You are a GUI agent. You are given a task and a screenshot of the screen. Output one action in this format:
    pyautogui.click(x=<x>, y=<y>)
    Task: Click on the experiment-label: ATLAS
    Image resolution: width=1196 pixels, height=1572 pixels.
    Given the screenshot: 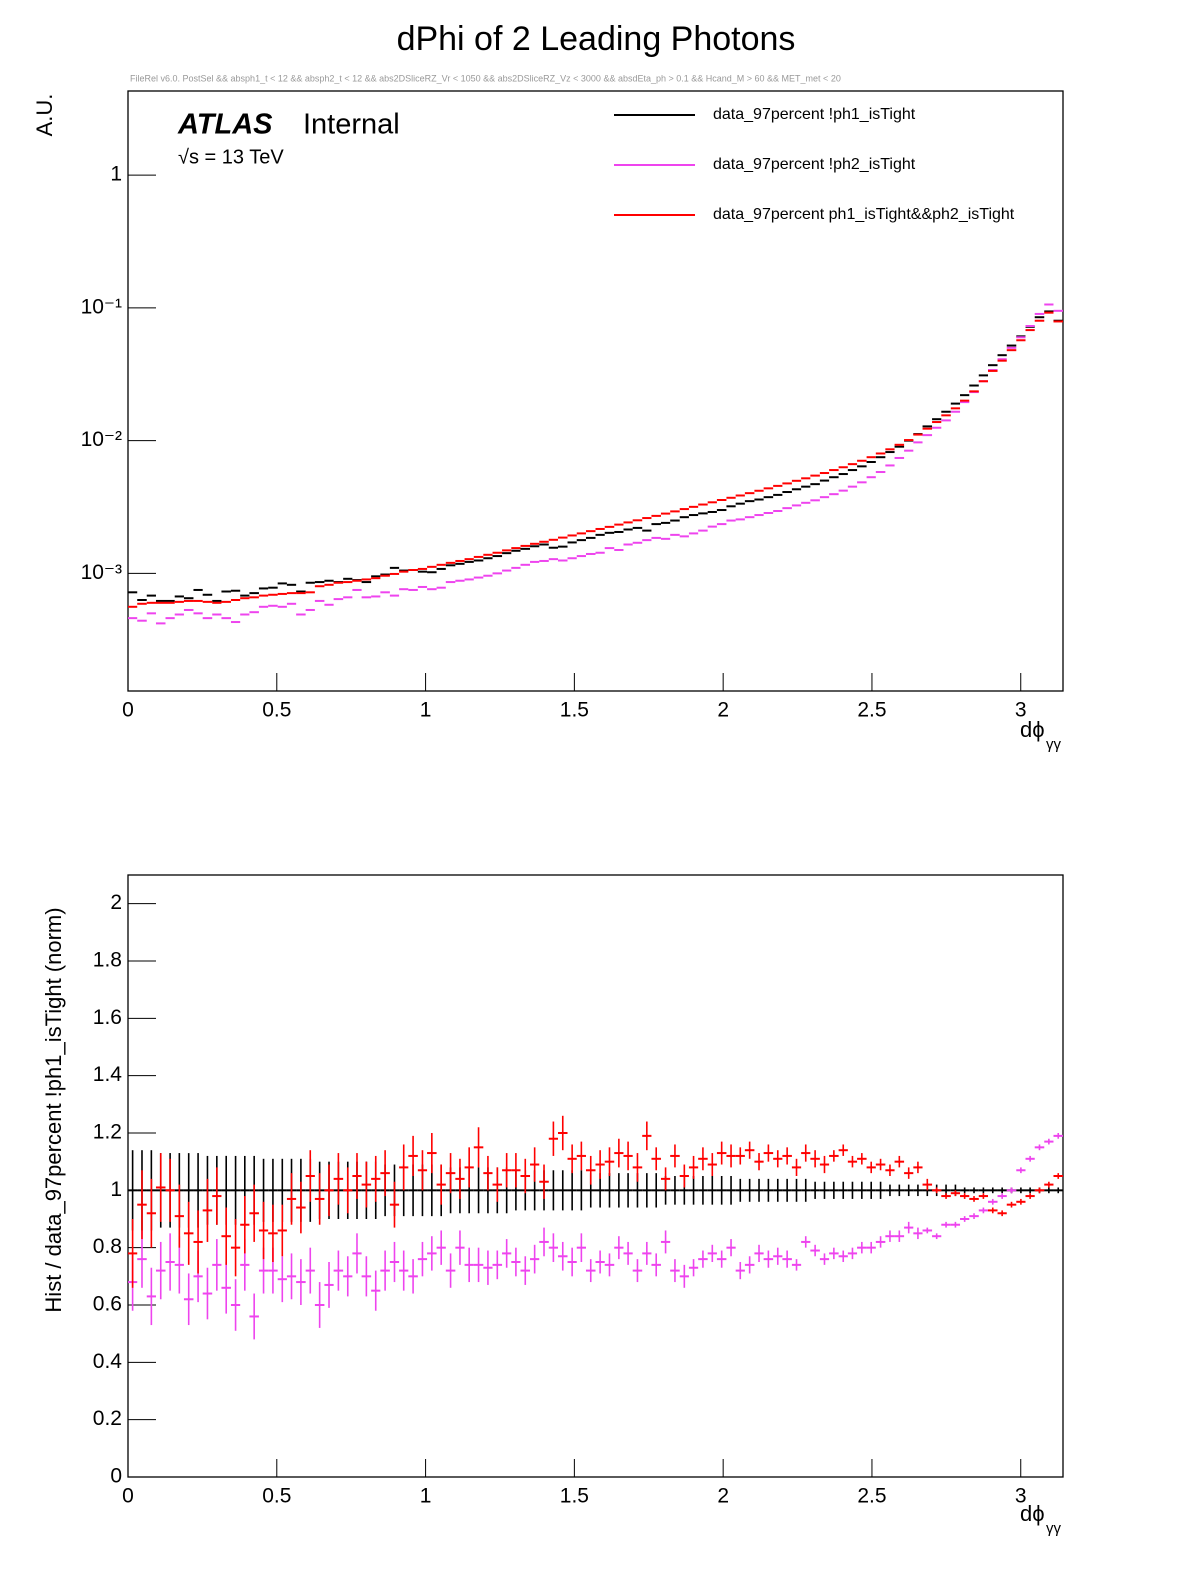 What is the action you would take?
    pyautogui.click(x=225, y=125)
    